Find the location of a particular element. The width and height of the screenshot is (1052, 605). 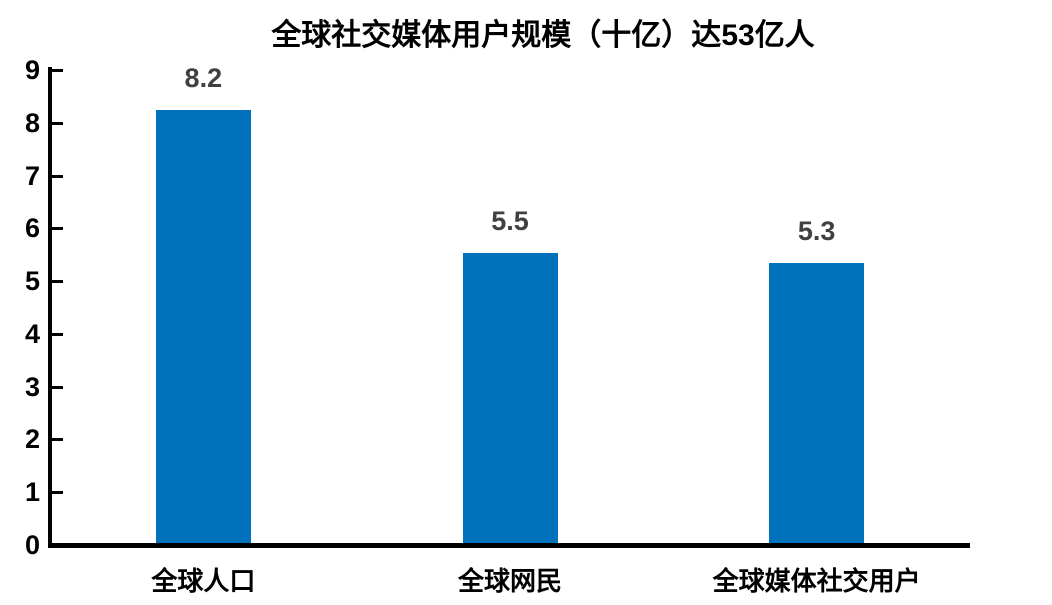

y-tick-label: 7 is located at coordinates (32, 175).